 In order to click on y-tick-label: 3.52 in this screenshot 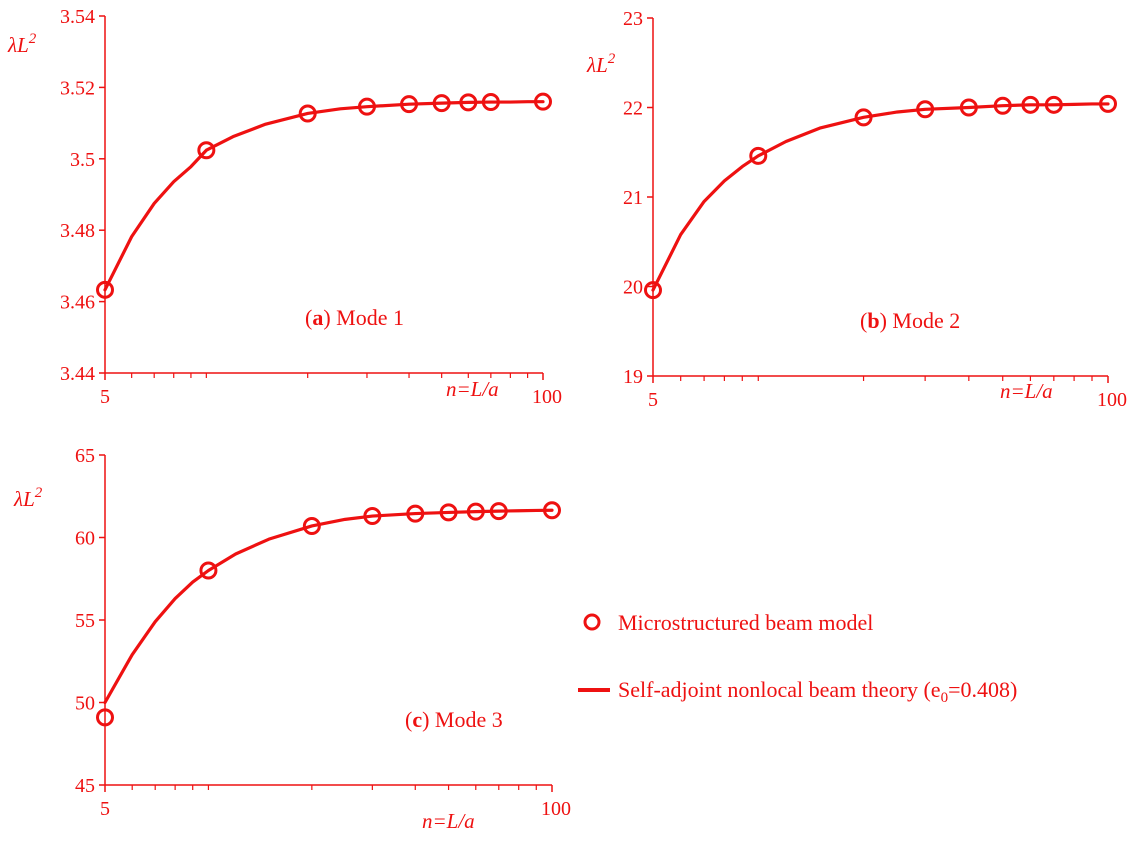, I will do `click(77, 88)`.